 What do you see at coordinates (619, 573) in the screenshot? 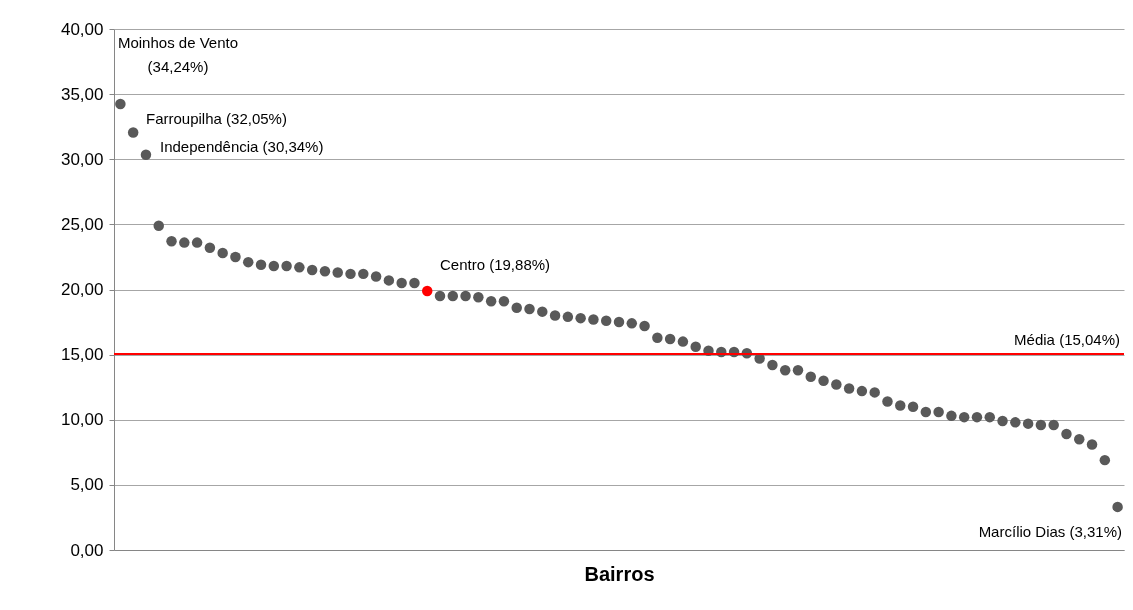
I see `x-axis-title: Bairros` at bounding box center [619, 573].